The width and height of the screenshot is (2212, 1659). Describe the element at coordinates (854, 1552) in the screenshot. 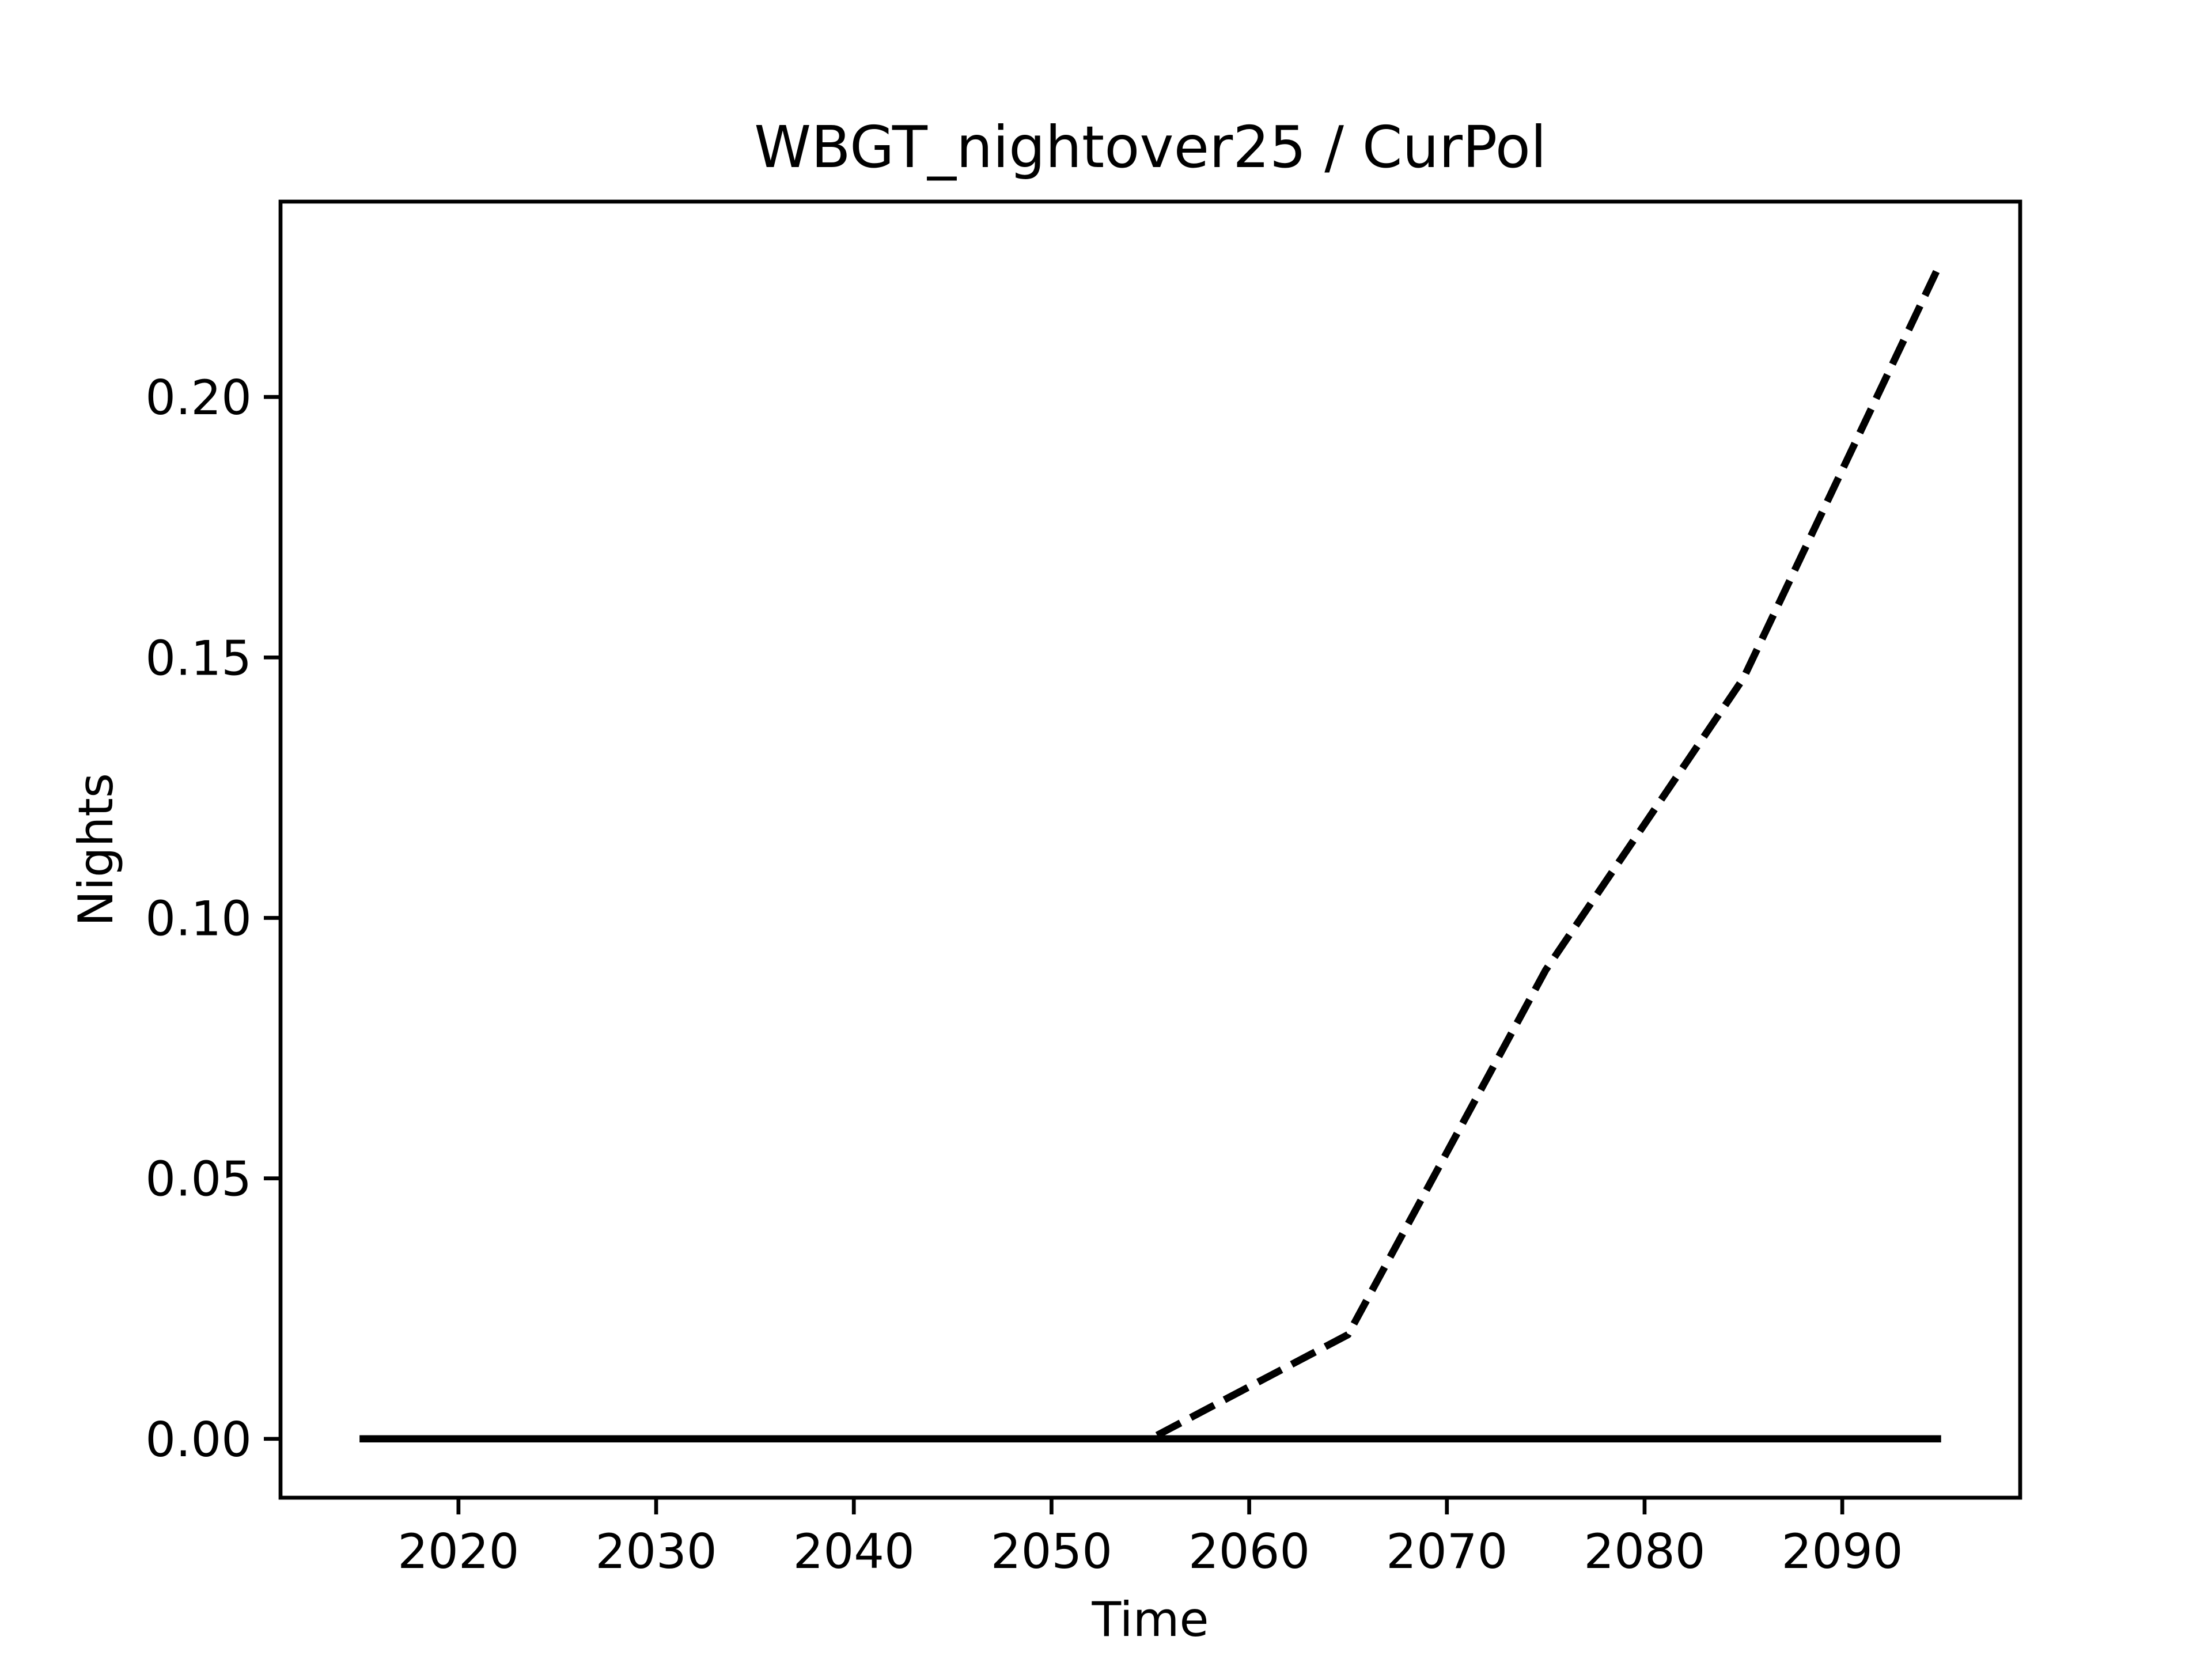

I see `x-tick-label: 2040` at that location.